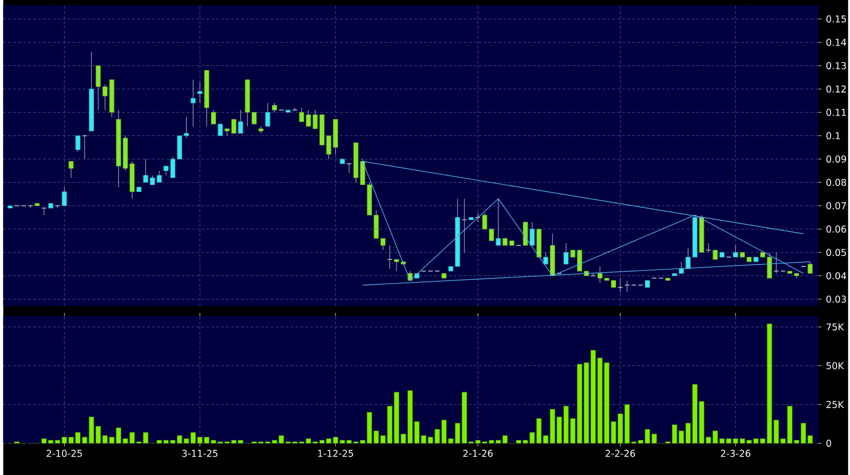 The height and width of the screenshot is (475, 850). What do you see at coordinates (836, 229) in the screenshot?
I see `y-tick-label: 0.06` at bounding box center [836, 229].